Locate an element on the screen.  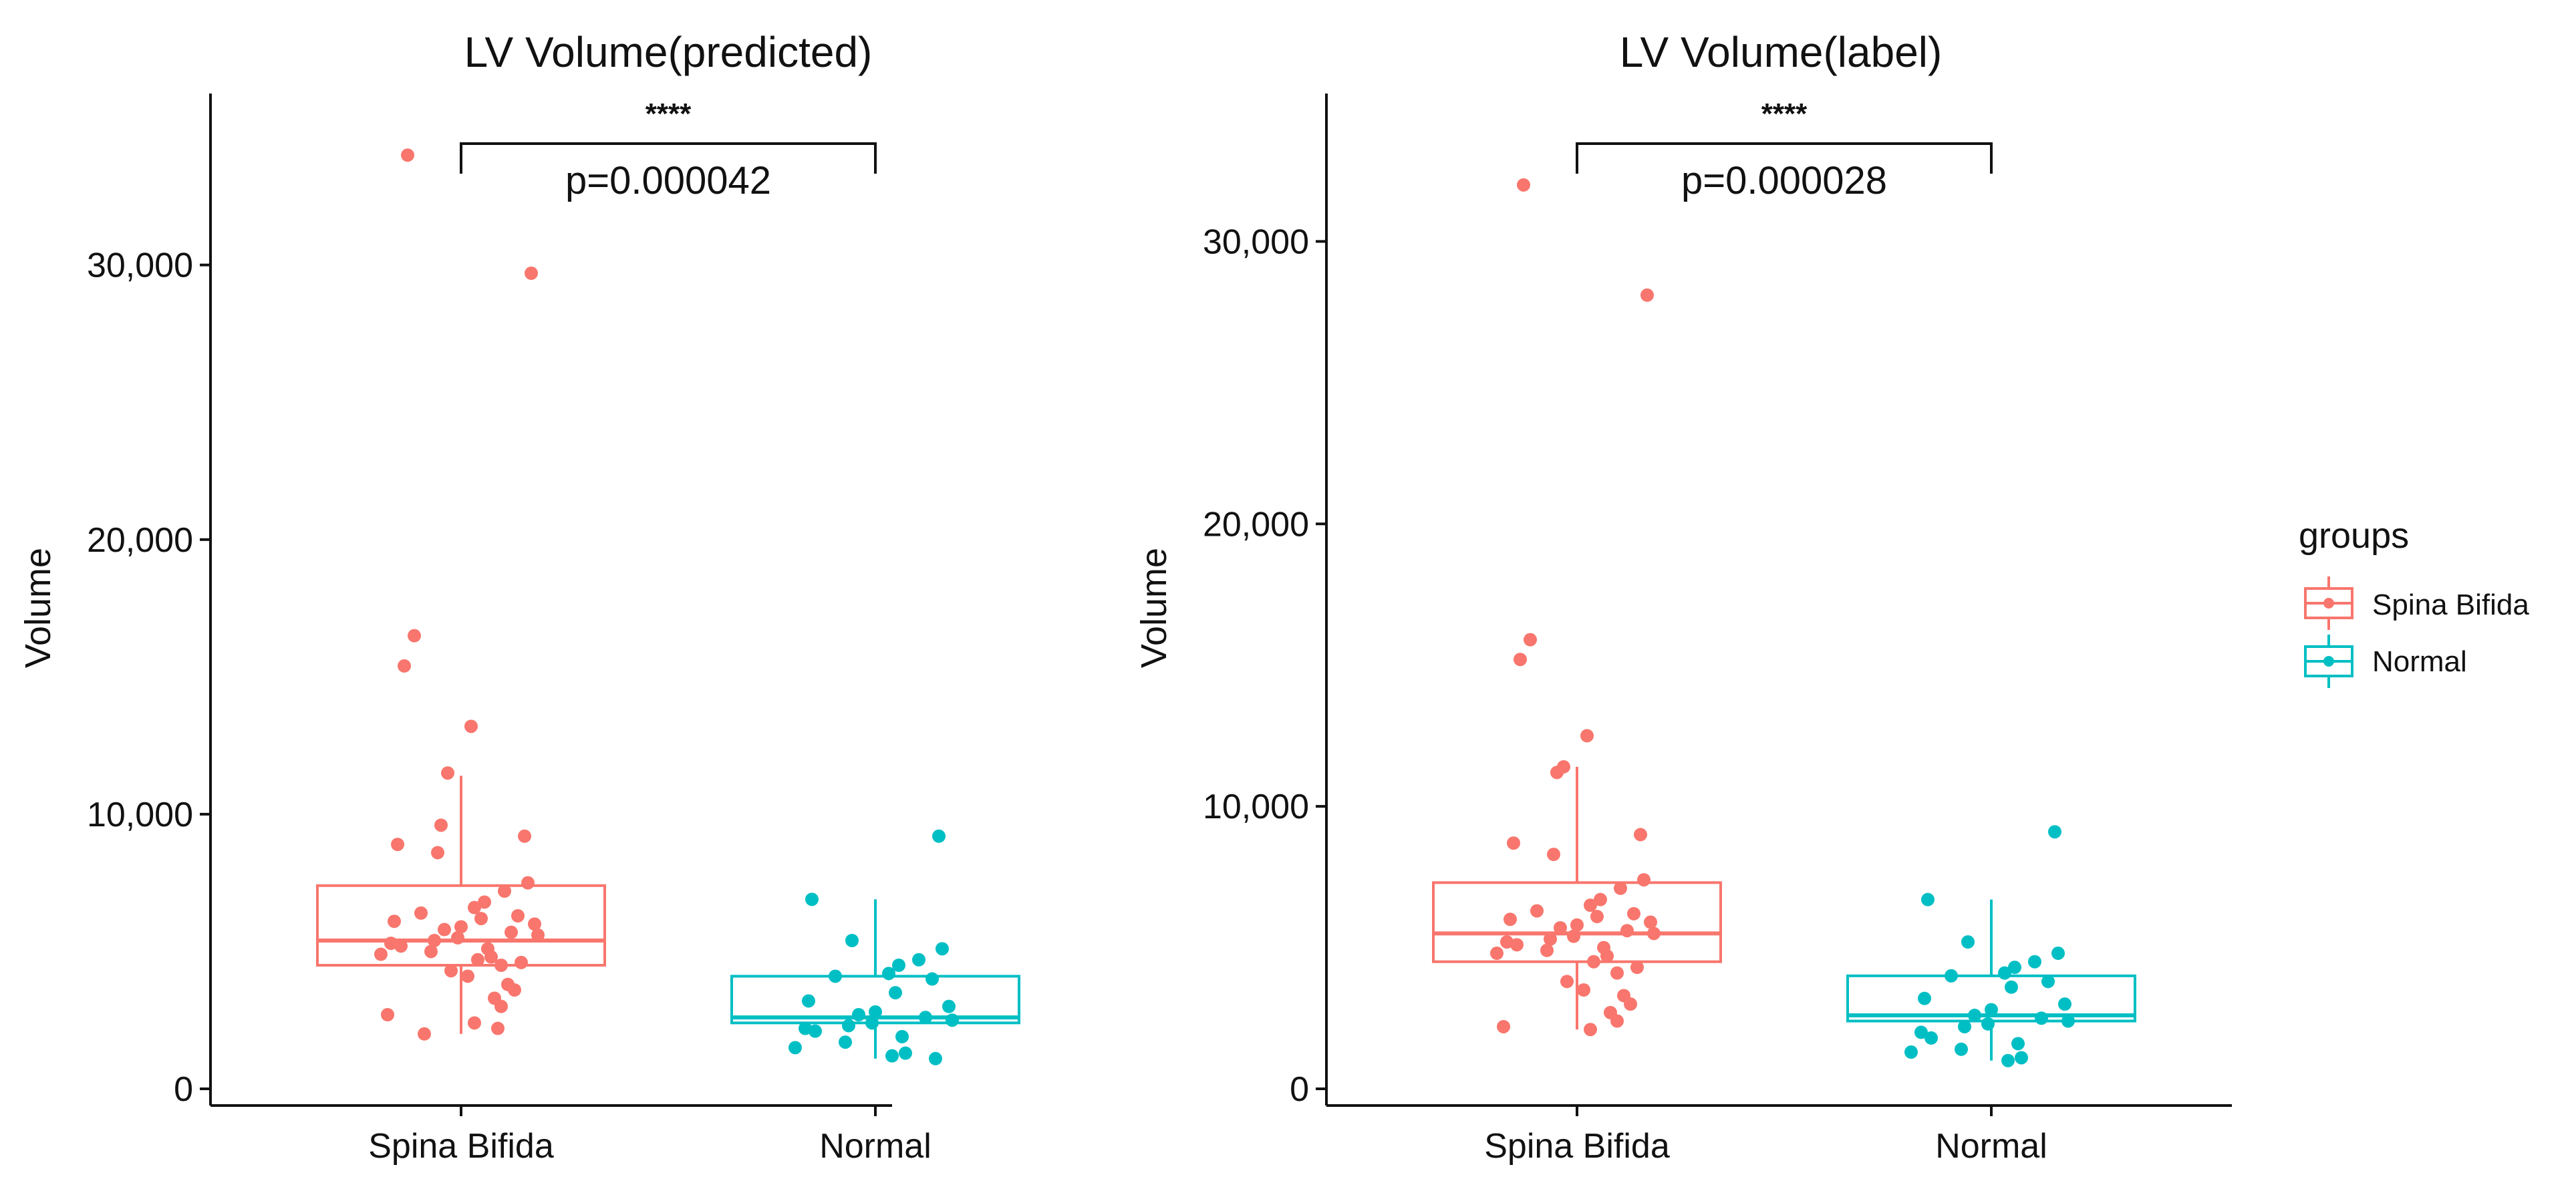
x-tick-label-spina-bifida: Spina Bifida is located at coordinates (461, 1146).